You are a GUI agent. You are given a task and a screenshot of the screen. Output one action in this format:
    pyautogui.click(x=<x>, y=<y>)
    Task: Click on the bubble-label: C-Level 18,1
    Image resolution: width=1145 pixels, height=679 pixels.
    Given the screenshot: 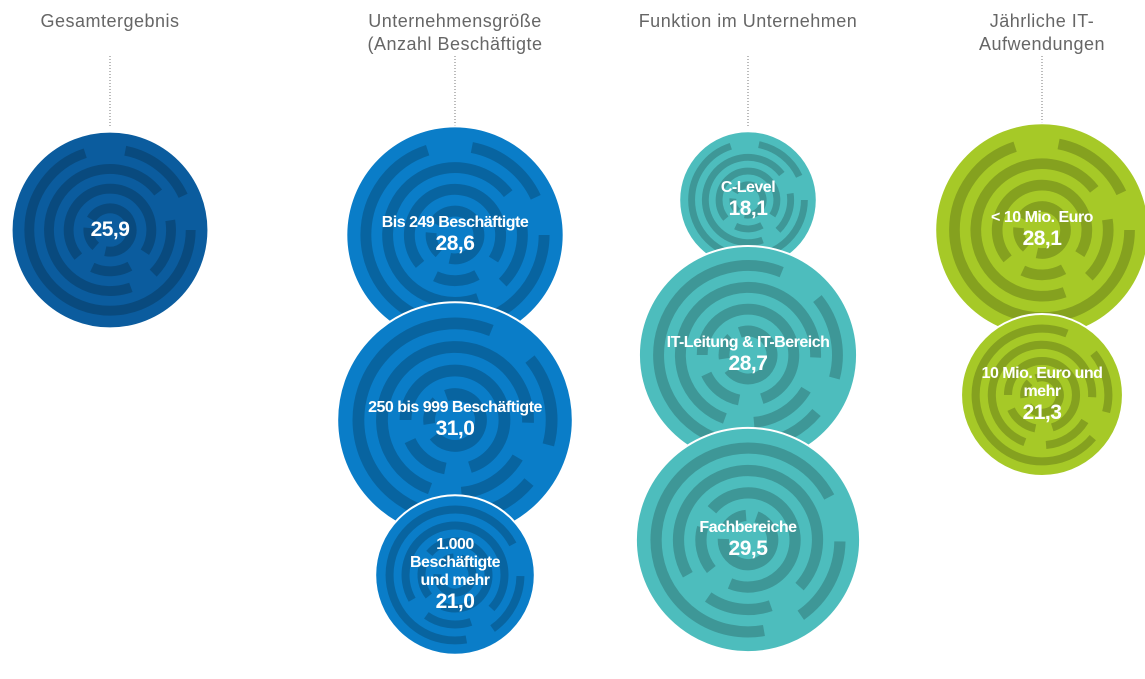 What is the action you would take?
    pyautogui.click(x=747, y=200)
    